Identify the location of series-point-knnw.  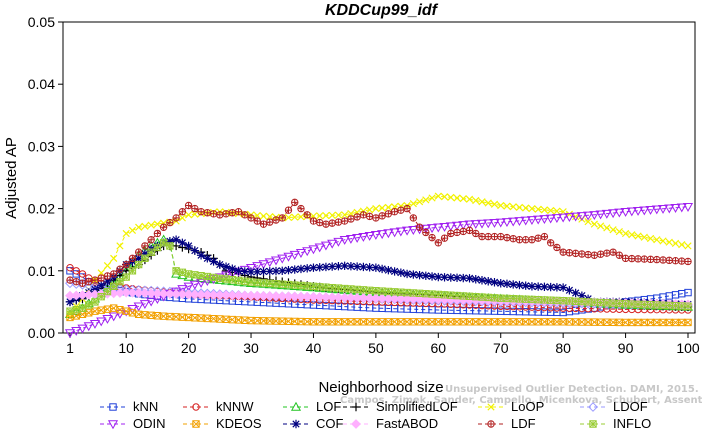
(82, 274).